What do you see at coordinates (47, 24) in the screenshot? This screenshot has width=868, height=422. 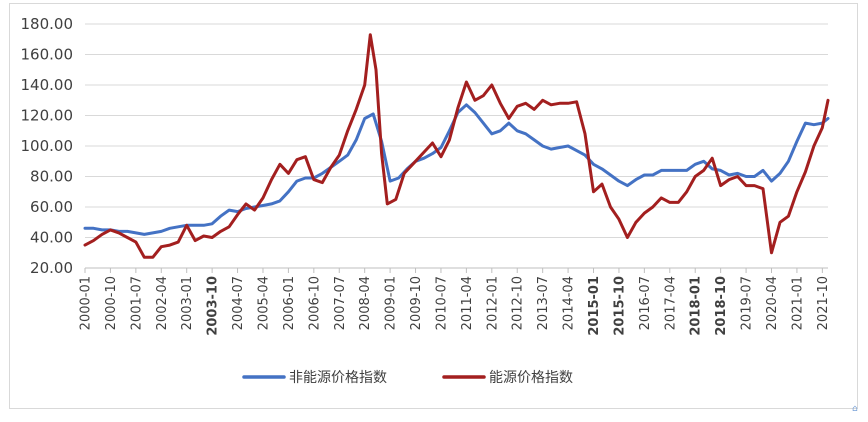 I see `y-tick-label: 180.00` at bounding box center [47, 24].